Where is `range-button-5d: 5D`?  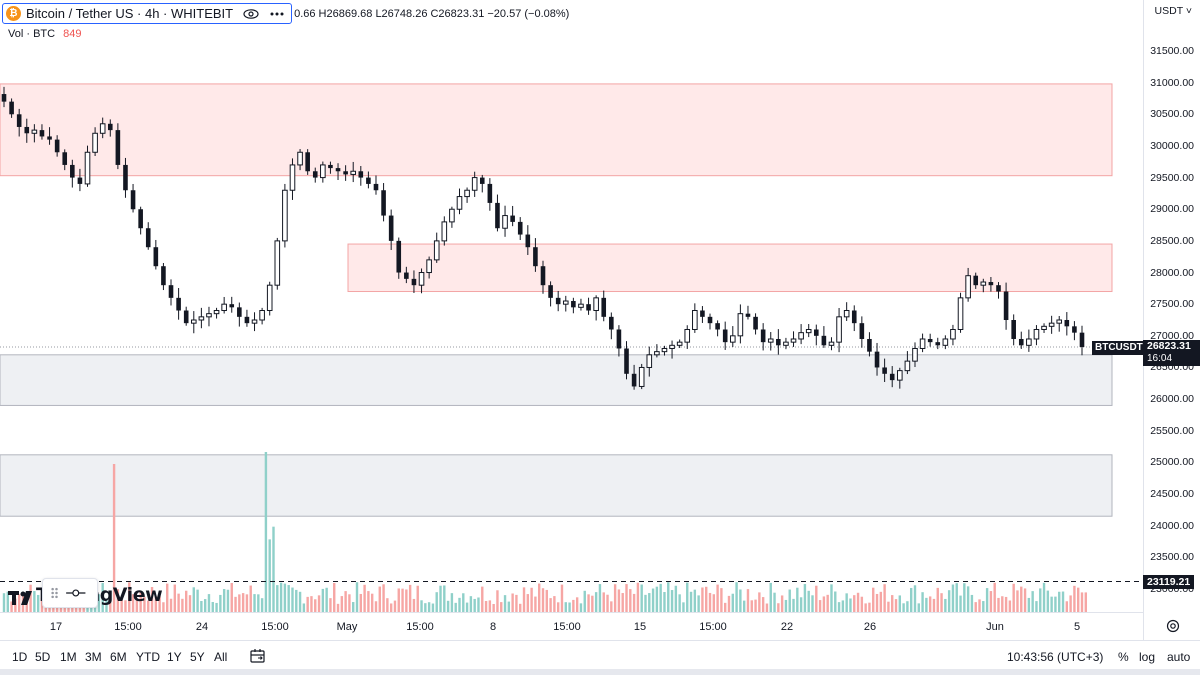 range-button-5d: 5D is located at coordinates (43, 657).